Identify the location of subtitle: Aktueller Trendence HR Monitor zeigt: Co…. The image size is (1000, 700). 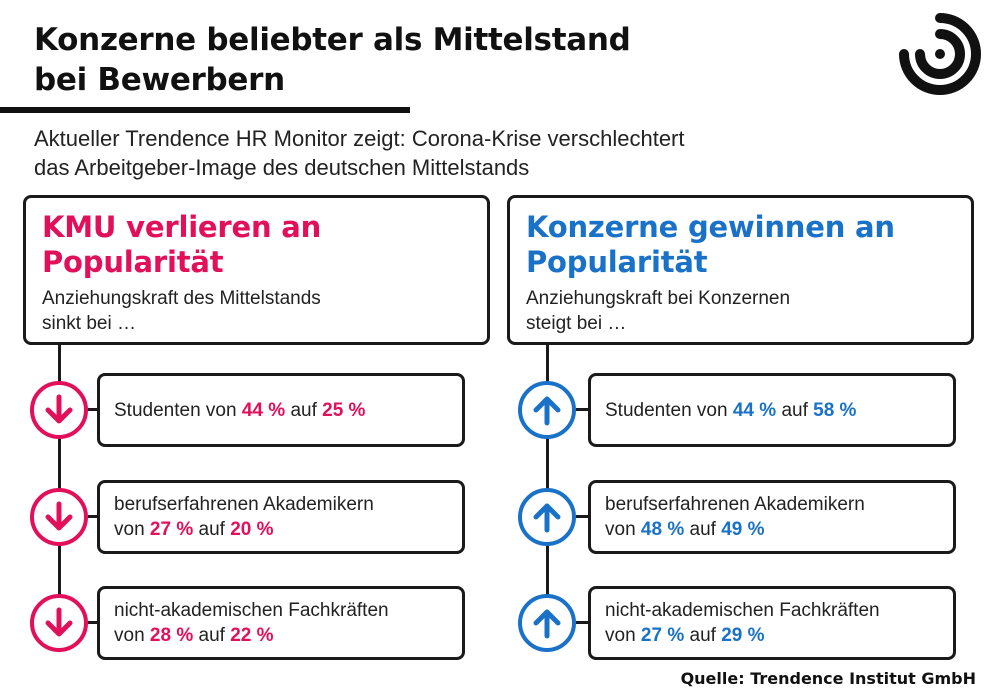
(484, 153).